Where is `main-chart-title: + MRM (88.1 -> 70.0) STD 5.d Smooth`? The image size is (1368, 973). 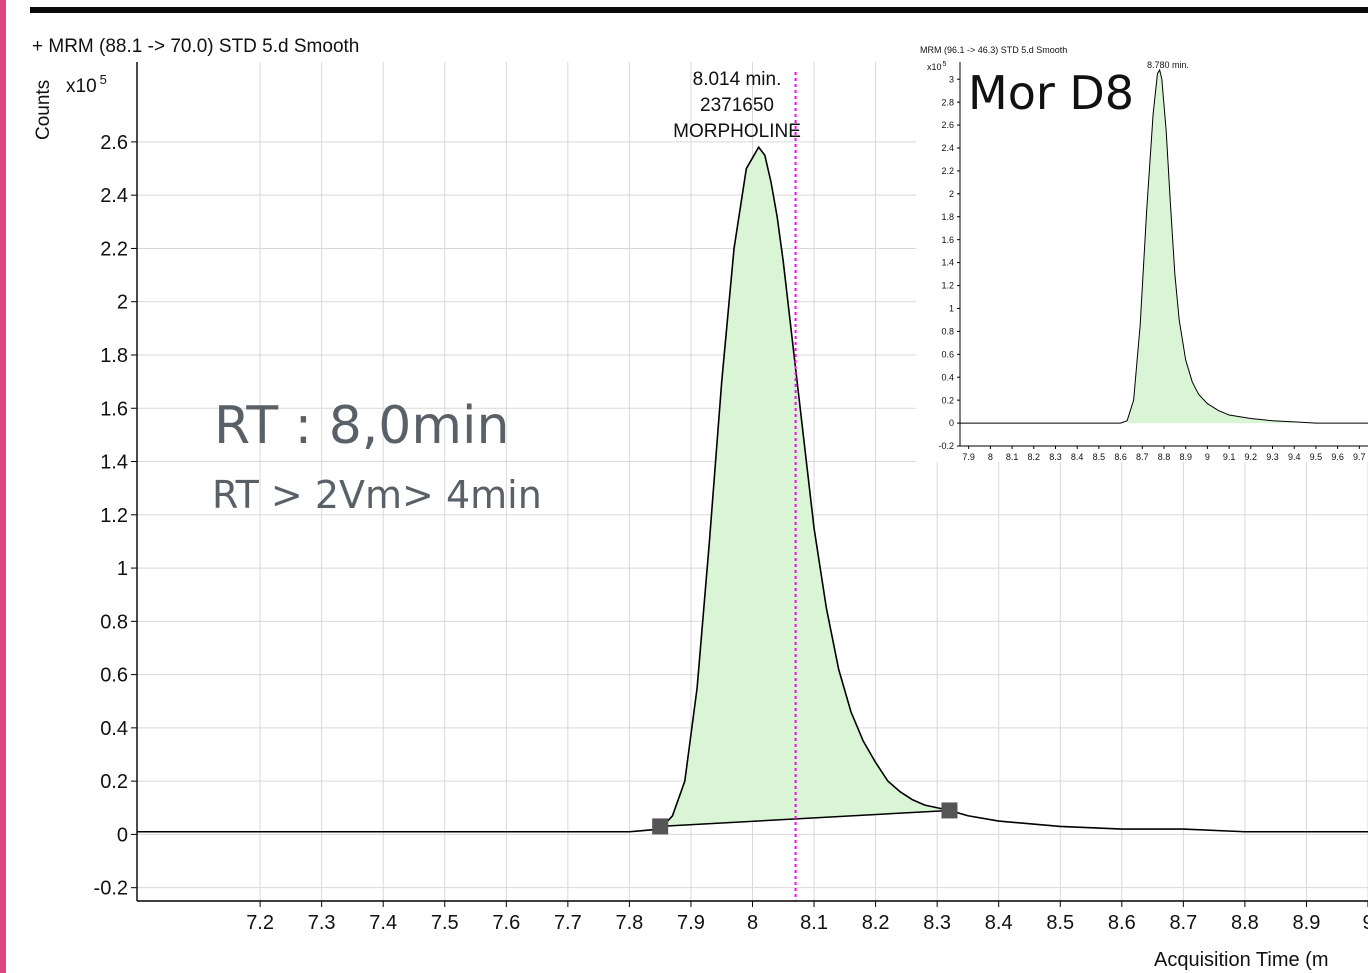 main-chart-title: + MRM (88.1 -> 70.0) STD 5.d Smooth is located at coordinates (195, 46).